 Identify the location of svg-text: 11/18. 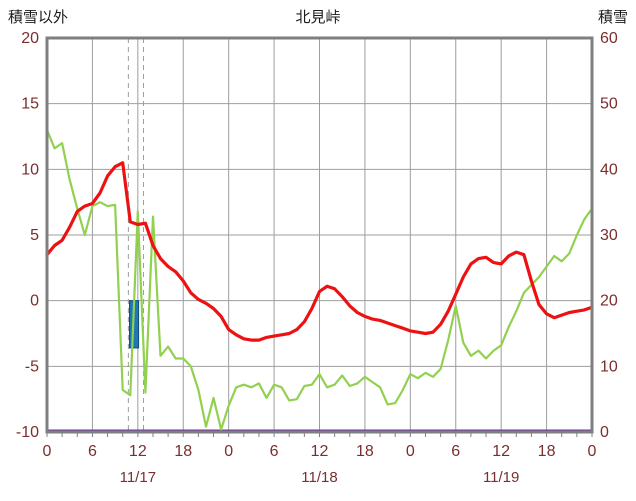
(319, 477).